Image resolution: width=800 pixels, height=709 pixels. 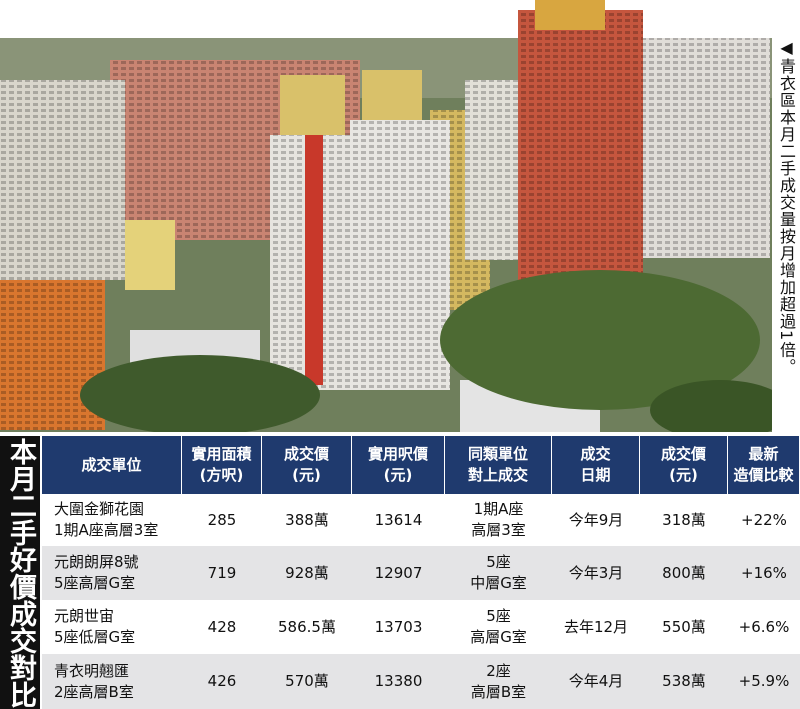 I want to click on cell-text: 1期A座高層3室, so click(x=106, y=530).